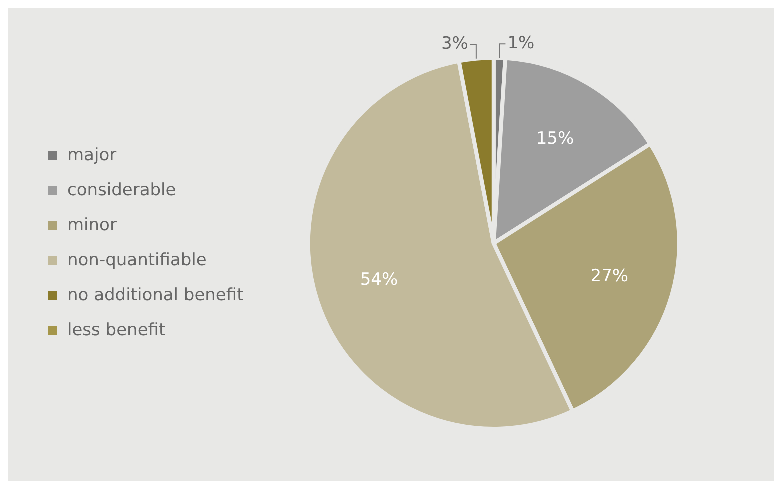  I want to click on legend-label: considerable, so click(122, 190).